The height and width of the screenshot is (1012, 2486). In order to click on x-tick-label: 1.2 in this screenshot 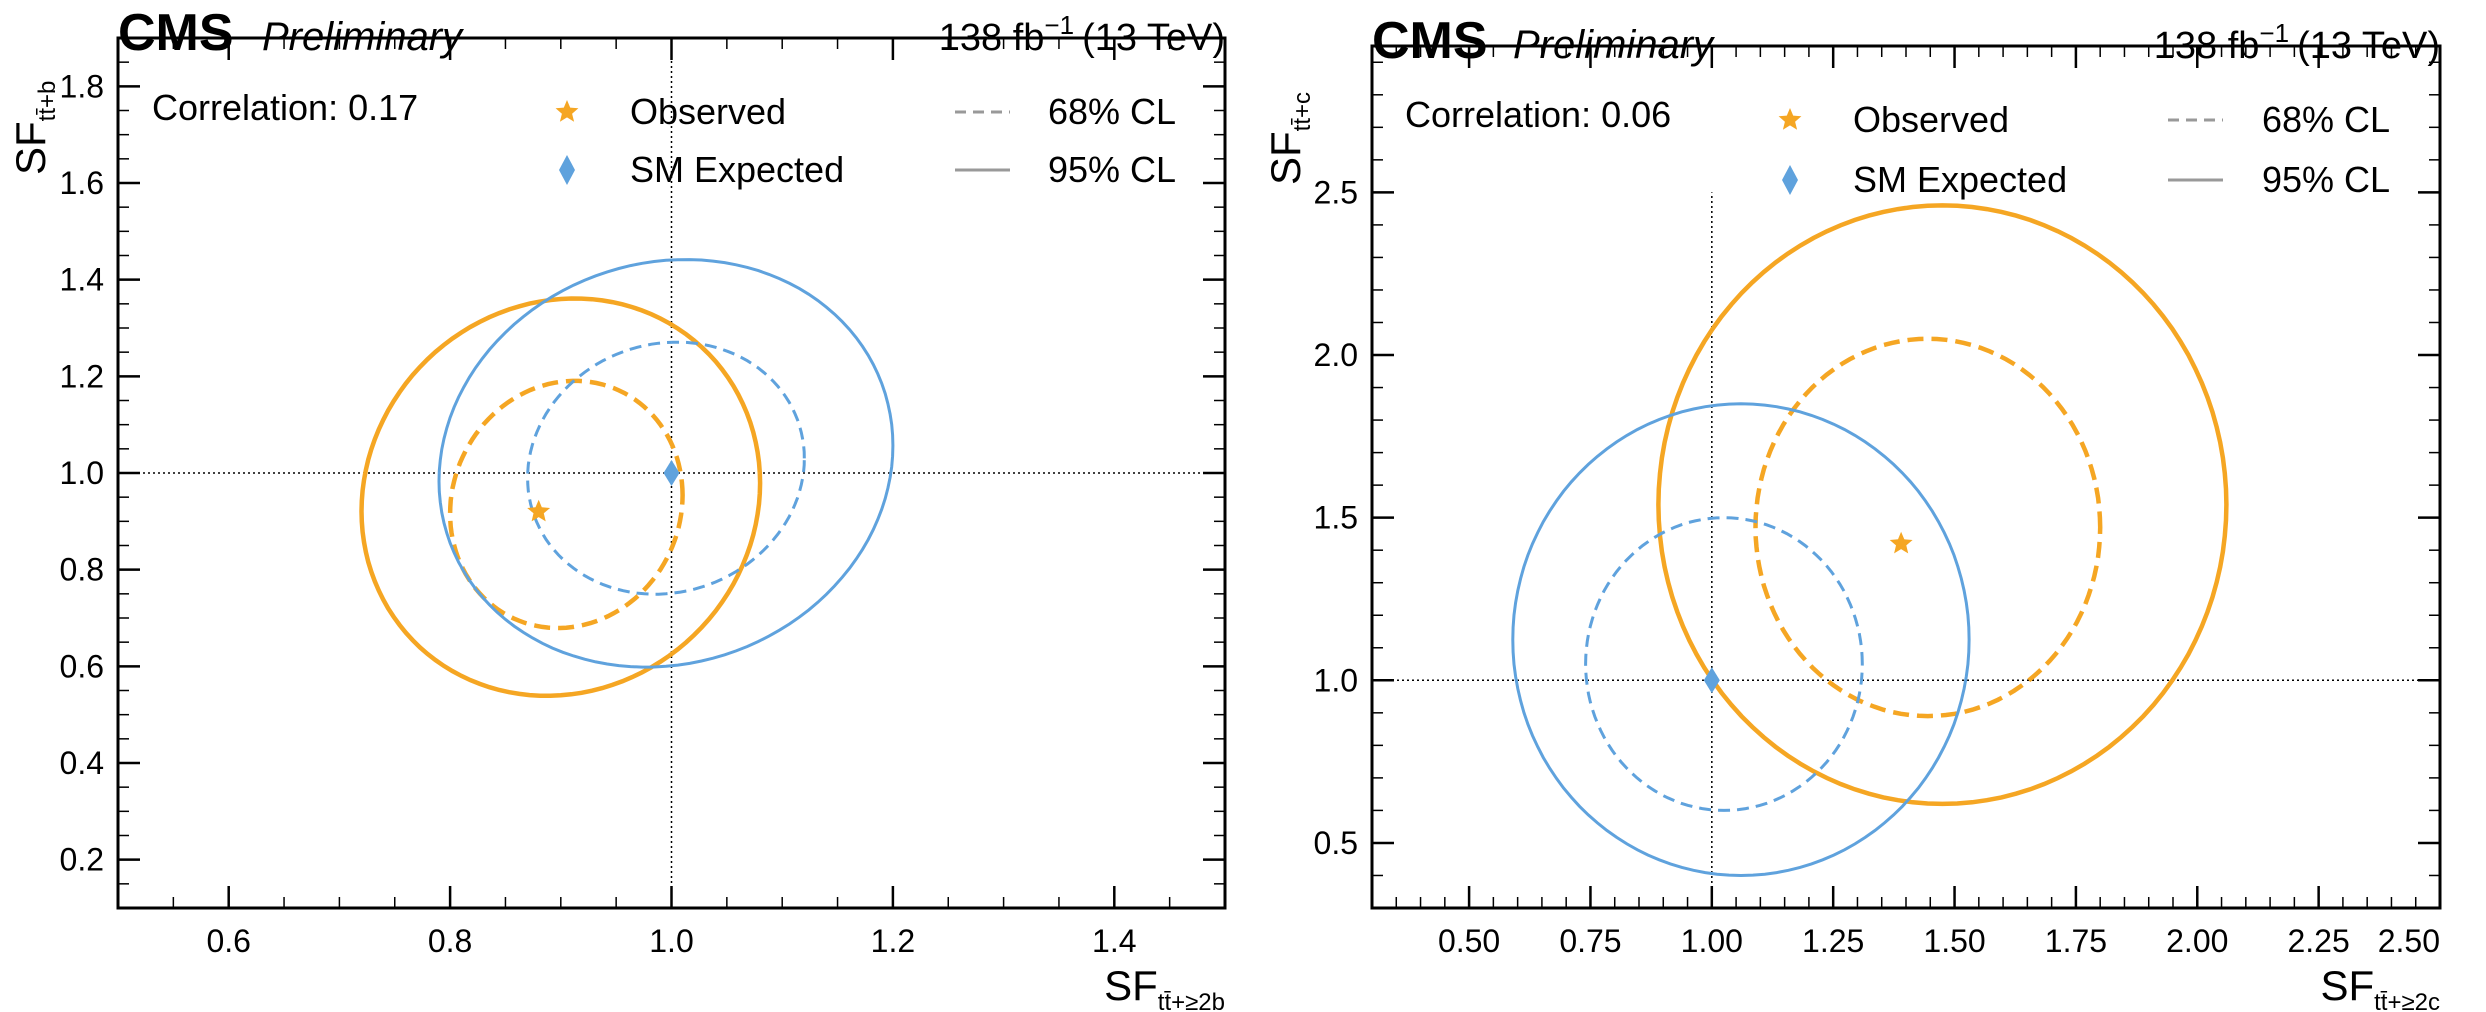, I will do `click(893, 941)`.